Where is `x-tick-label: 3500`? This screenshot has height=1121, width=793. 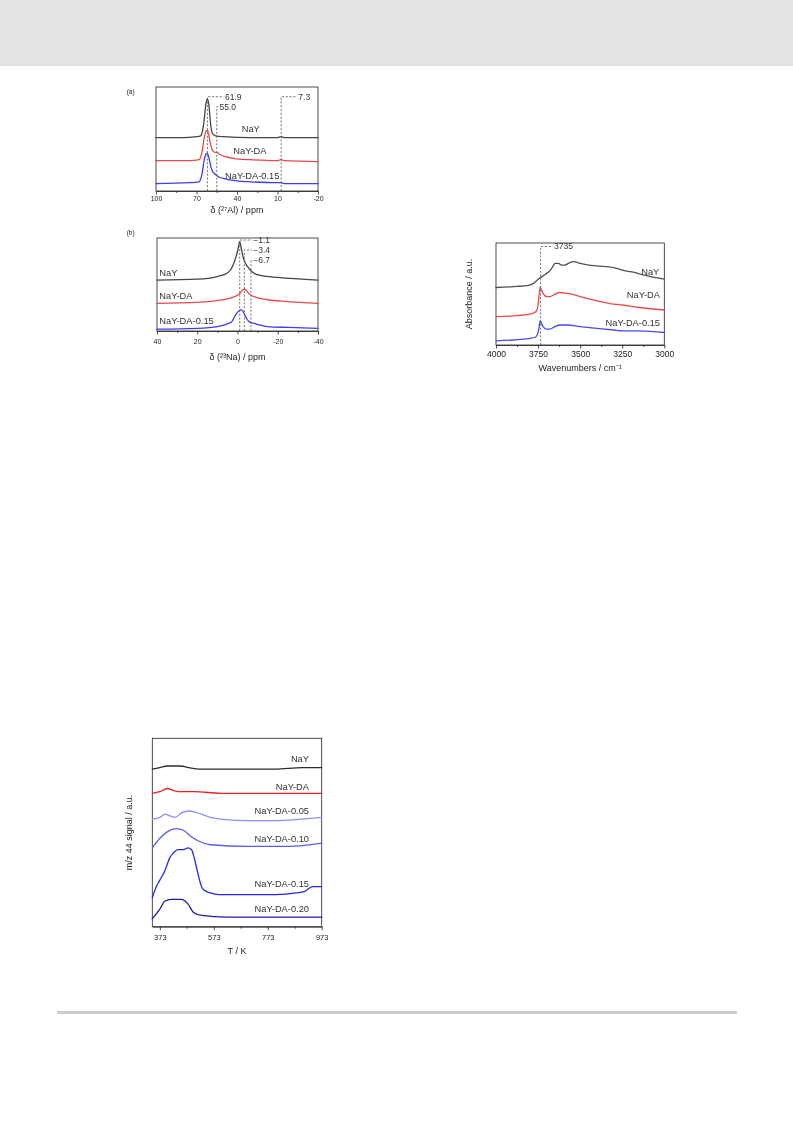
x-tick-label: 3500 is located at coordinates (581, 353).